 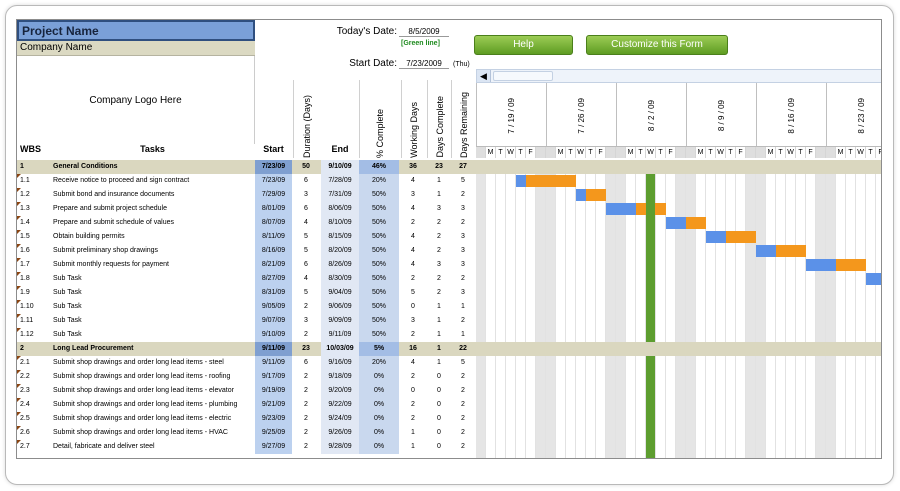 I want to click on task-row: 1.9 Sub Task 8/31/09 5 9/04/09 50% 5 2 3, so click(x=449, y=293).